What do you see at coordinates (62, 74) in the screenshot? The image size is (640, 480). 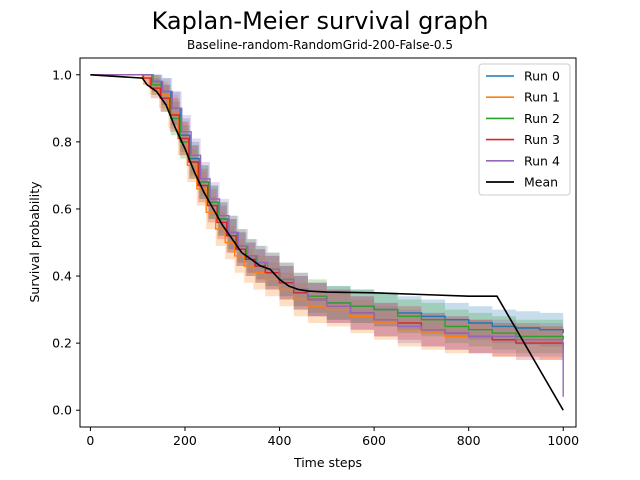 I see `y-tick-label: 1.0` at bounding box center [62, 74].